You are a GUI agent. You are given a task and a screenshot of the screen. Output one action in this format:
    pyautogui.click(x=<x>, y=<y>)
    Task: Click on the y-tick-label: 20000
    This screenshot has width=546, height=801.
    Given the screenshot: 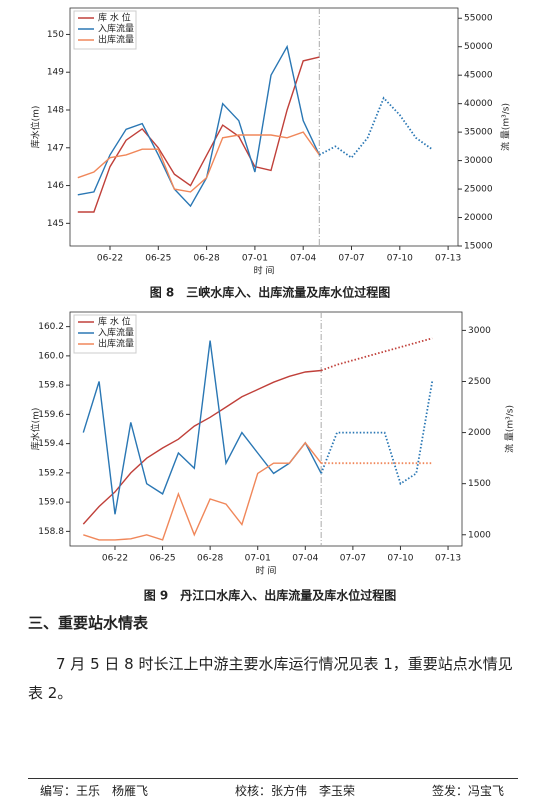 What is the action you would take?
    pyautogui.click(x=478, y=218)
    